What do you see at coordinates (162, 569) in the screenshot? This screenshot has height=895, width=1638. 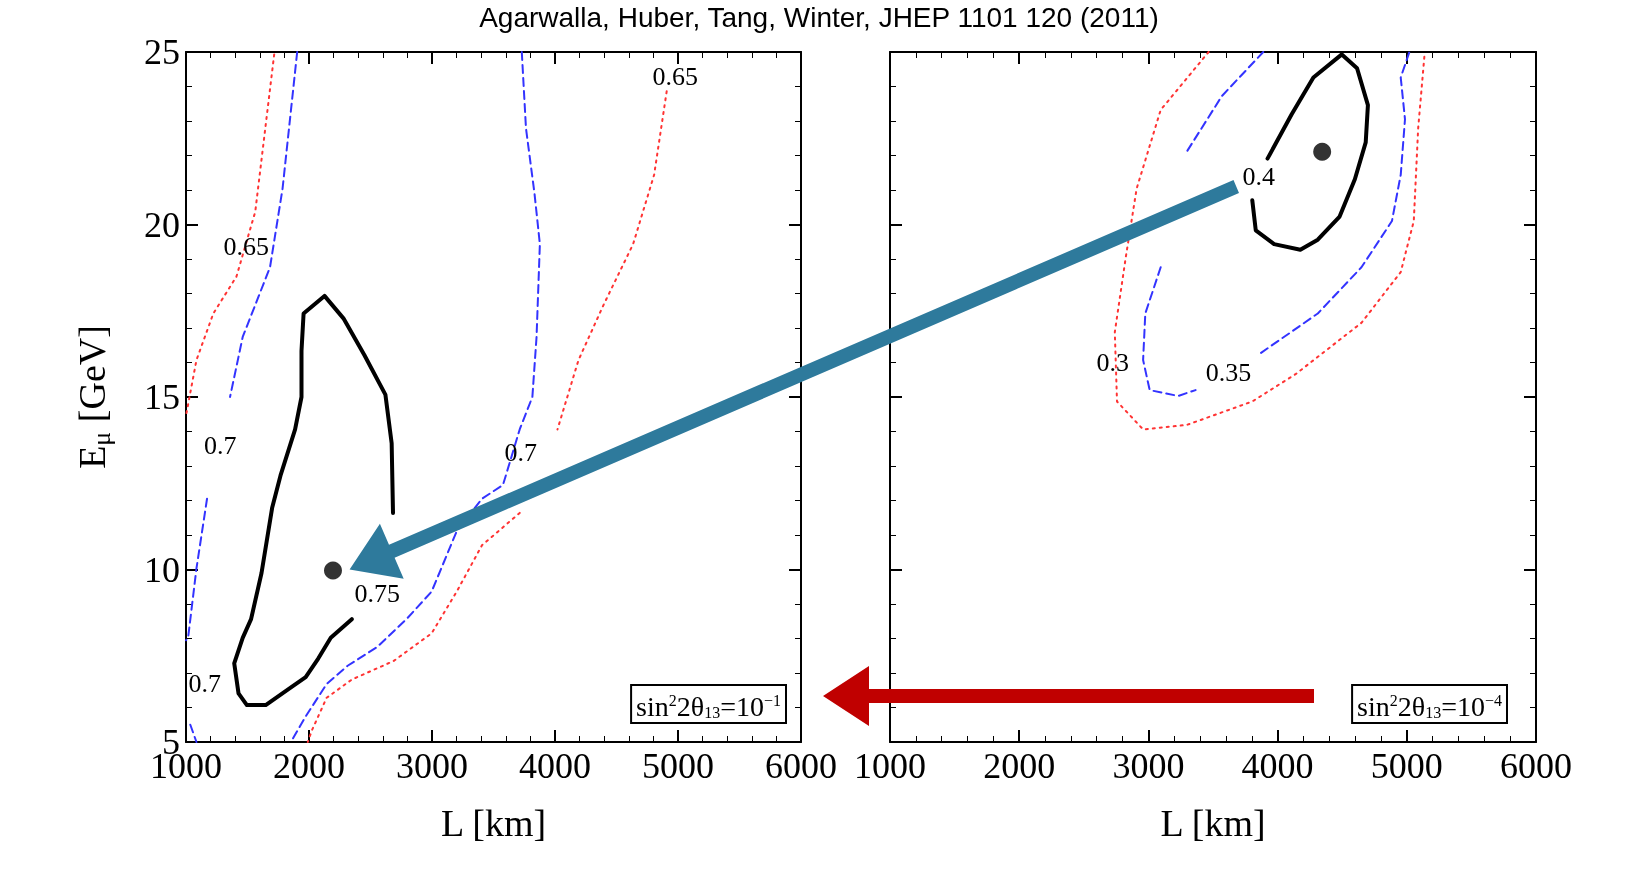 I see `y-tick-label: 10` at bounding box center [162, 569].